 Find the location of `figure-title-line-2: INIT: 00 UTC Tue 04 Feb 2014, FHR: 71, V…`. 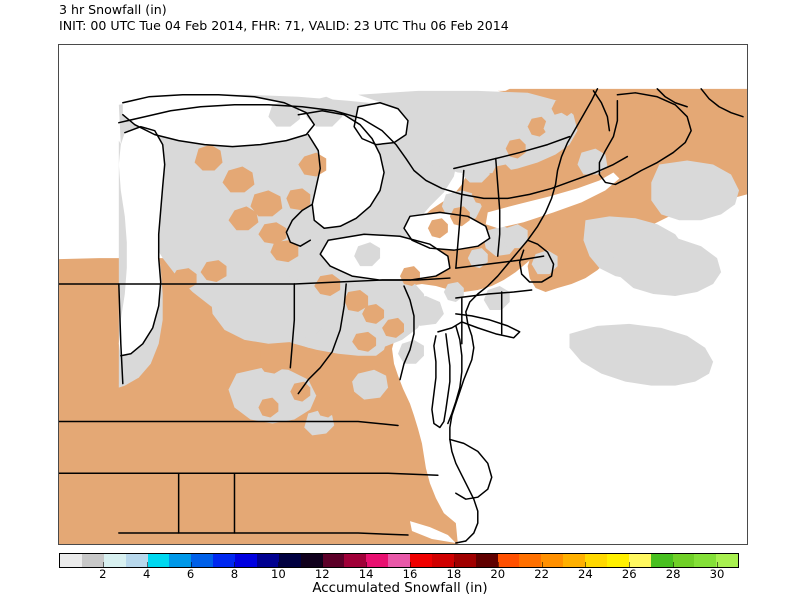

figure-title-line-2: INIT: 00 UTC Tue 04 Feb 2014, FHR: 71, V… is located at coordinates (284, 25).